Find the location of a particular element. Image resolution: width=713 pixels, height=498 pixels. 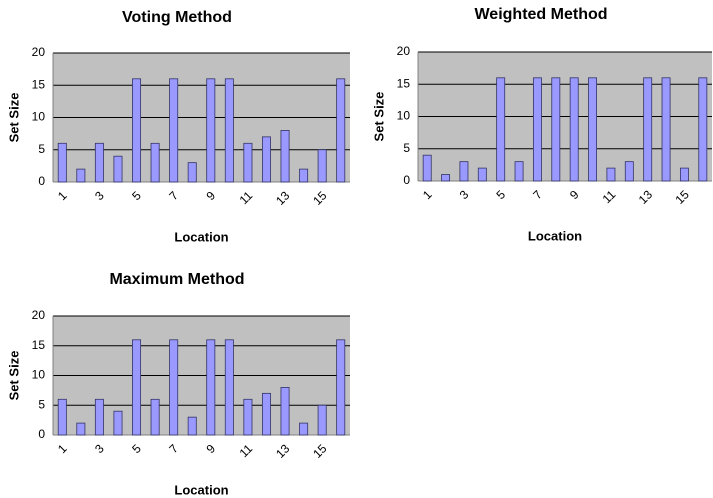

chart-title: Weighted Method is located at coordinates (540, 14).